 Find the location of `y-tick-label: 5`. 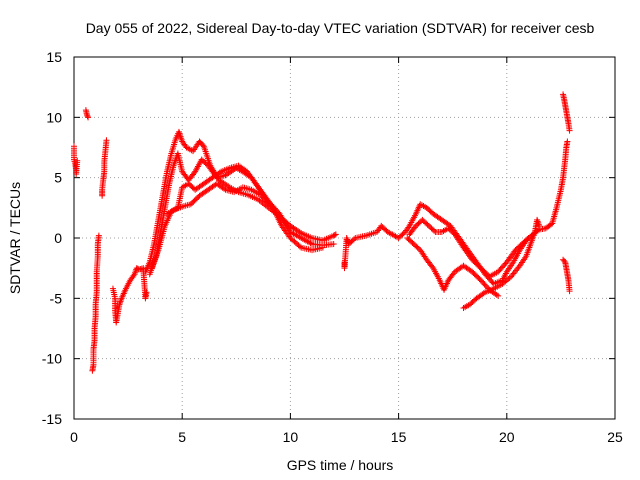

y-tick-label: 5 is located at coordinates (58, 178).